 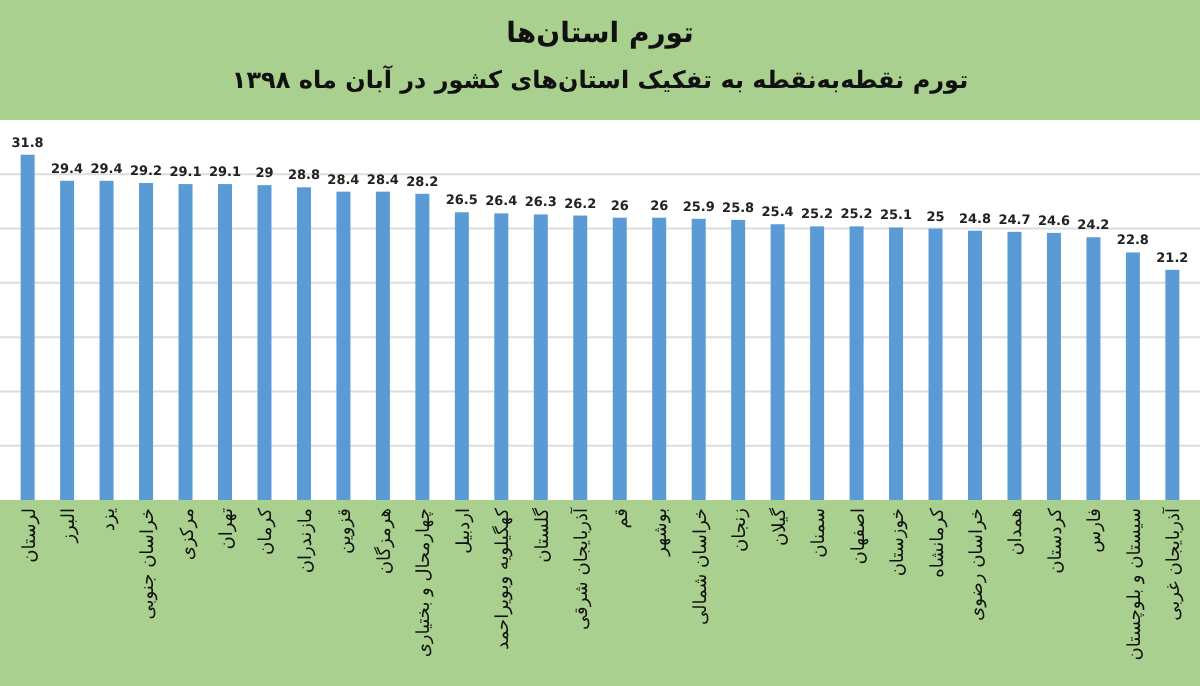 What do you see at coordinates (306, 540) in the screenshot?
I see `x-tick-label: مازندران` at bounding box center [306, 540].